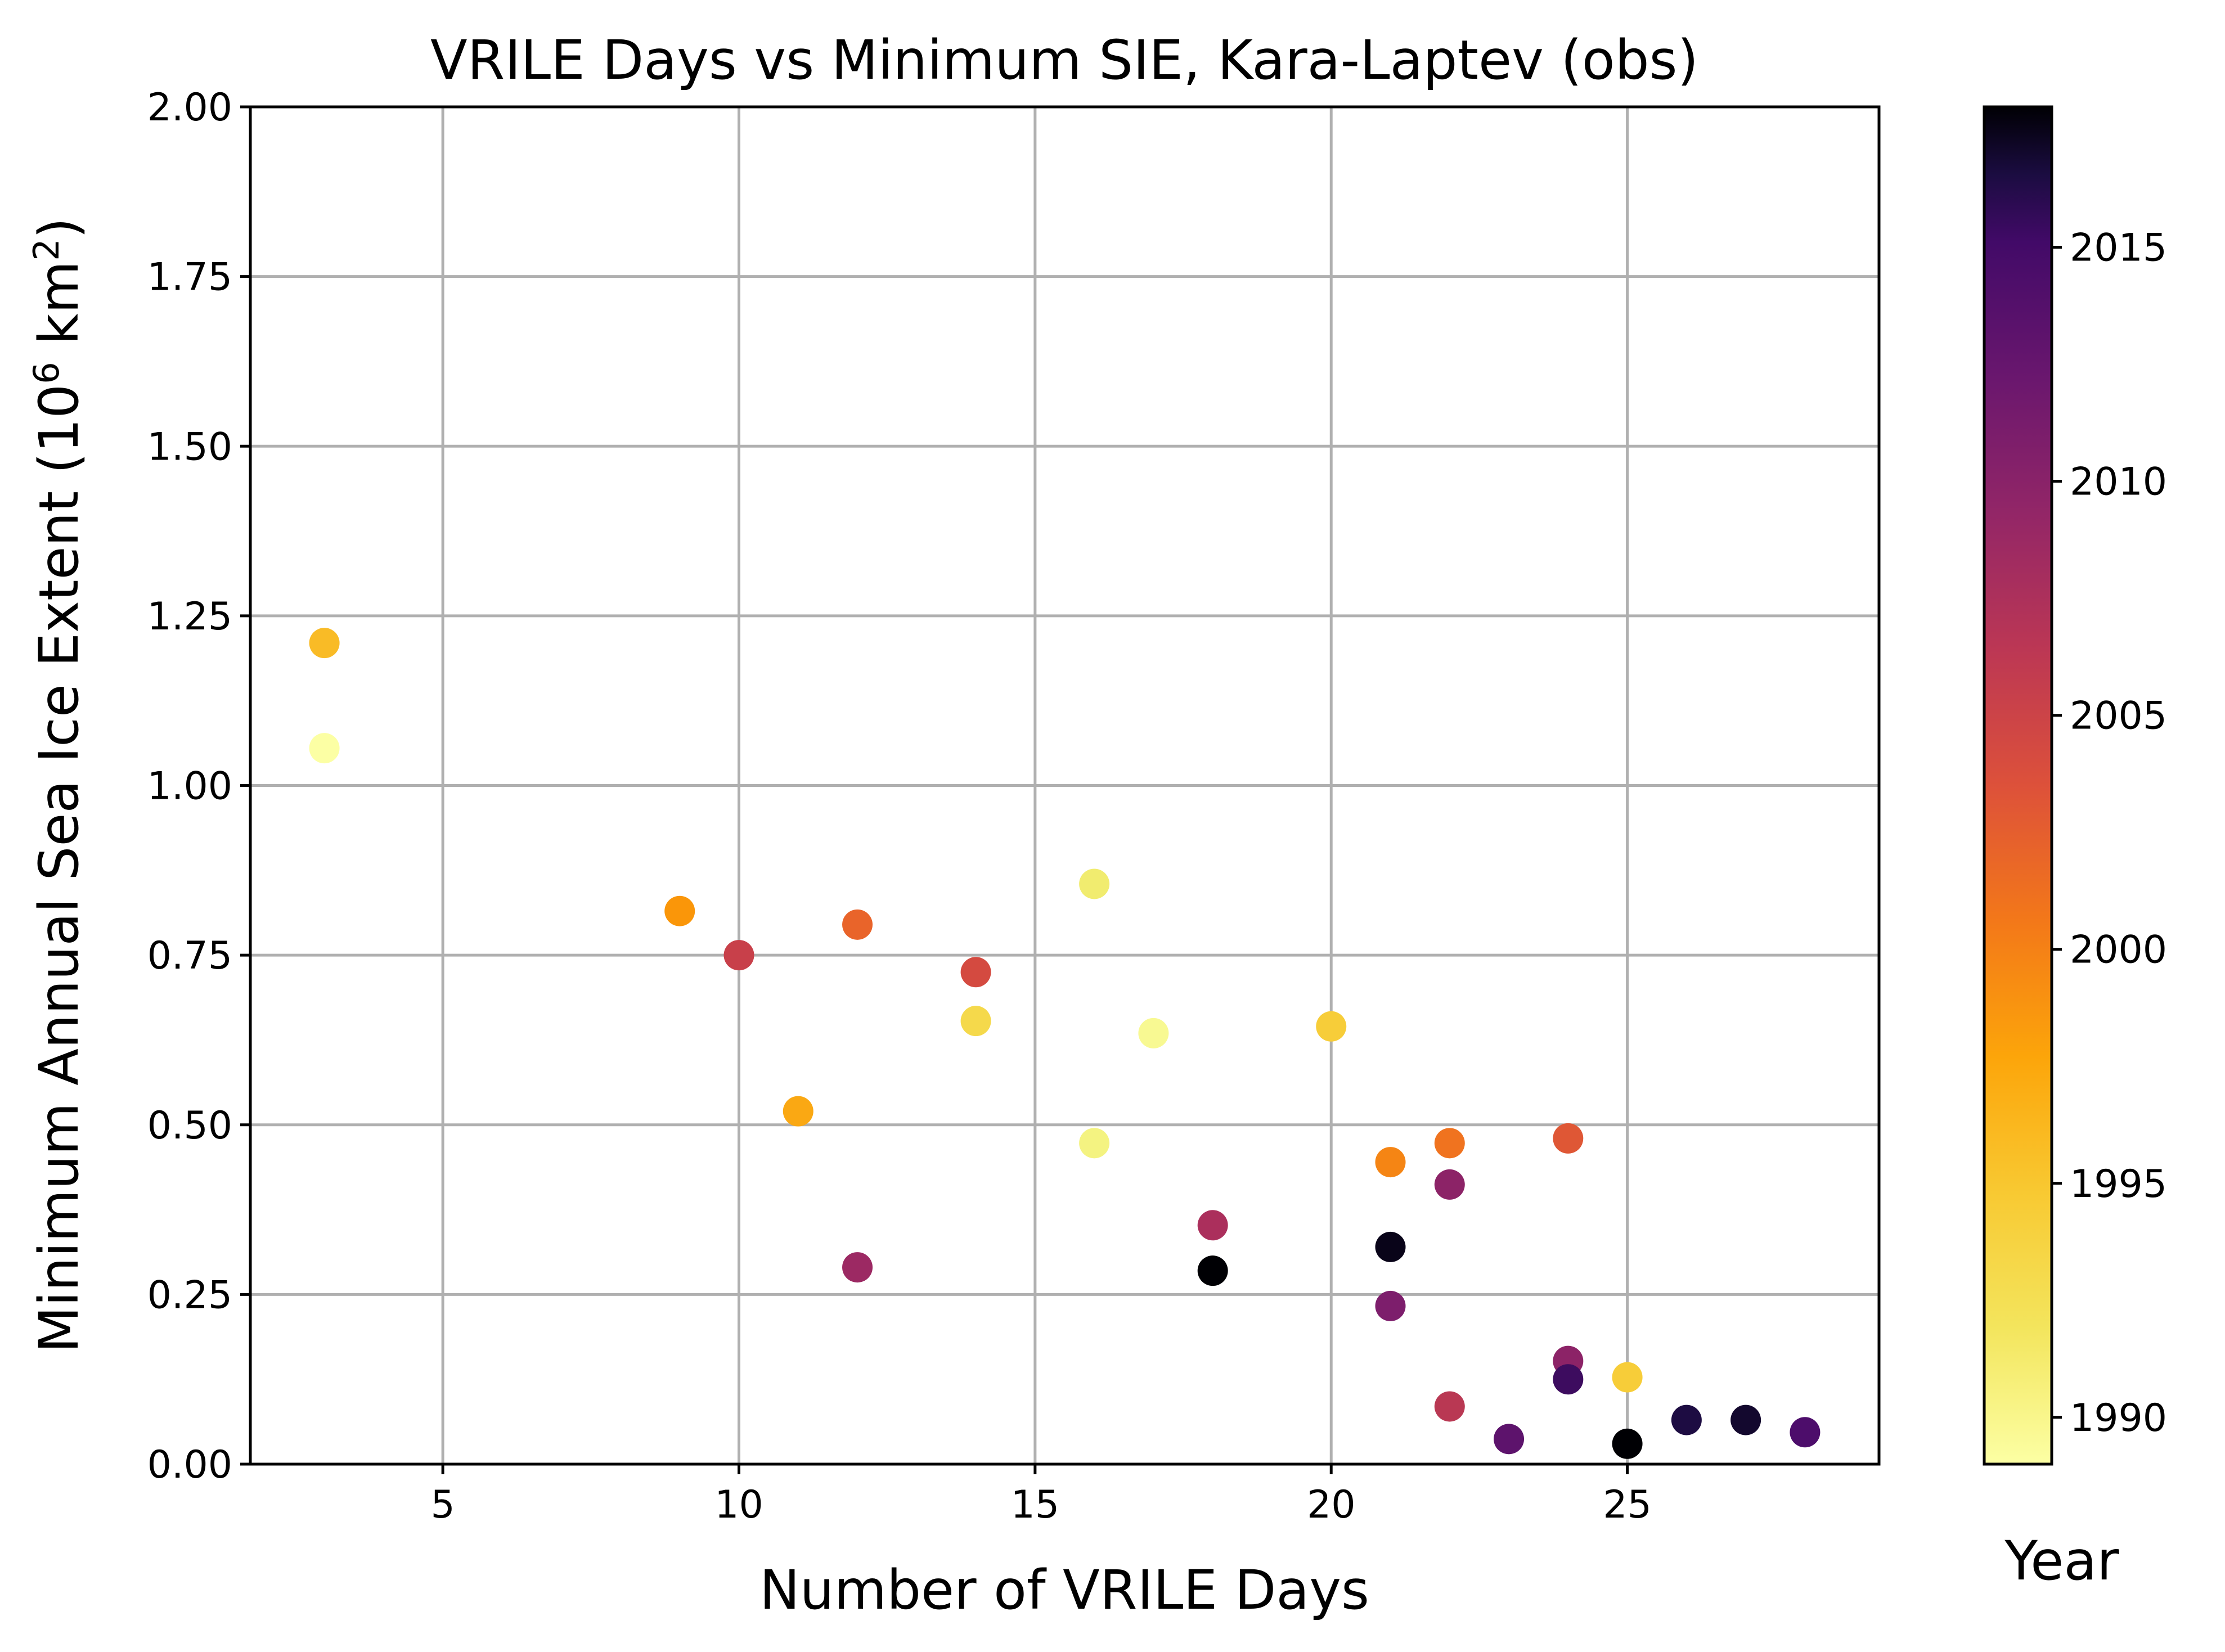 The height and width of the screenshot is (1652, 2225). I want to click on colorbar-tick-label: 2000, so click(2118, 950).